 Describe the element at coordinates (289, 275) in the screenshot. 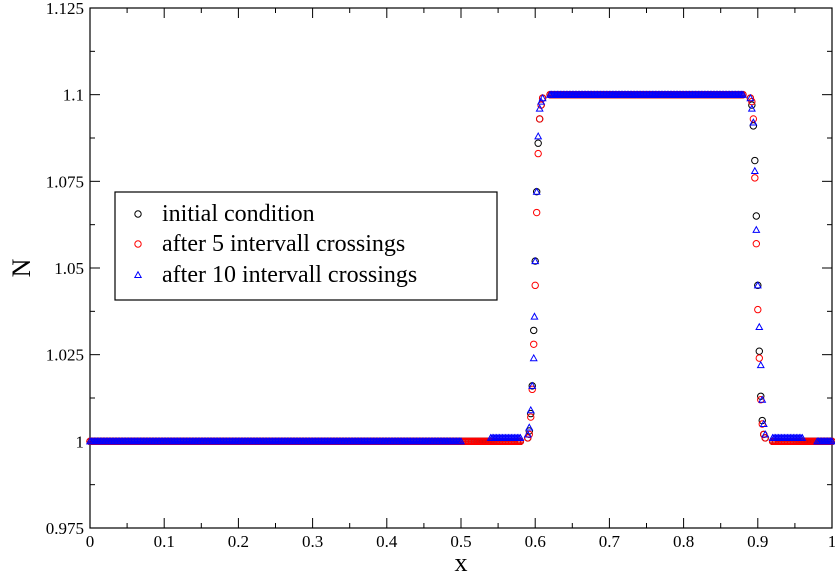

I see `legend-label-10-crossings: after 10 intervall crossings` at that location.